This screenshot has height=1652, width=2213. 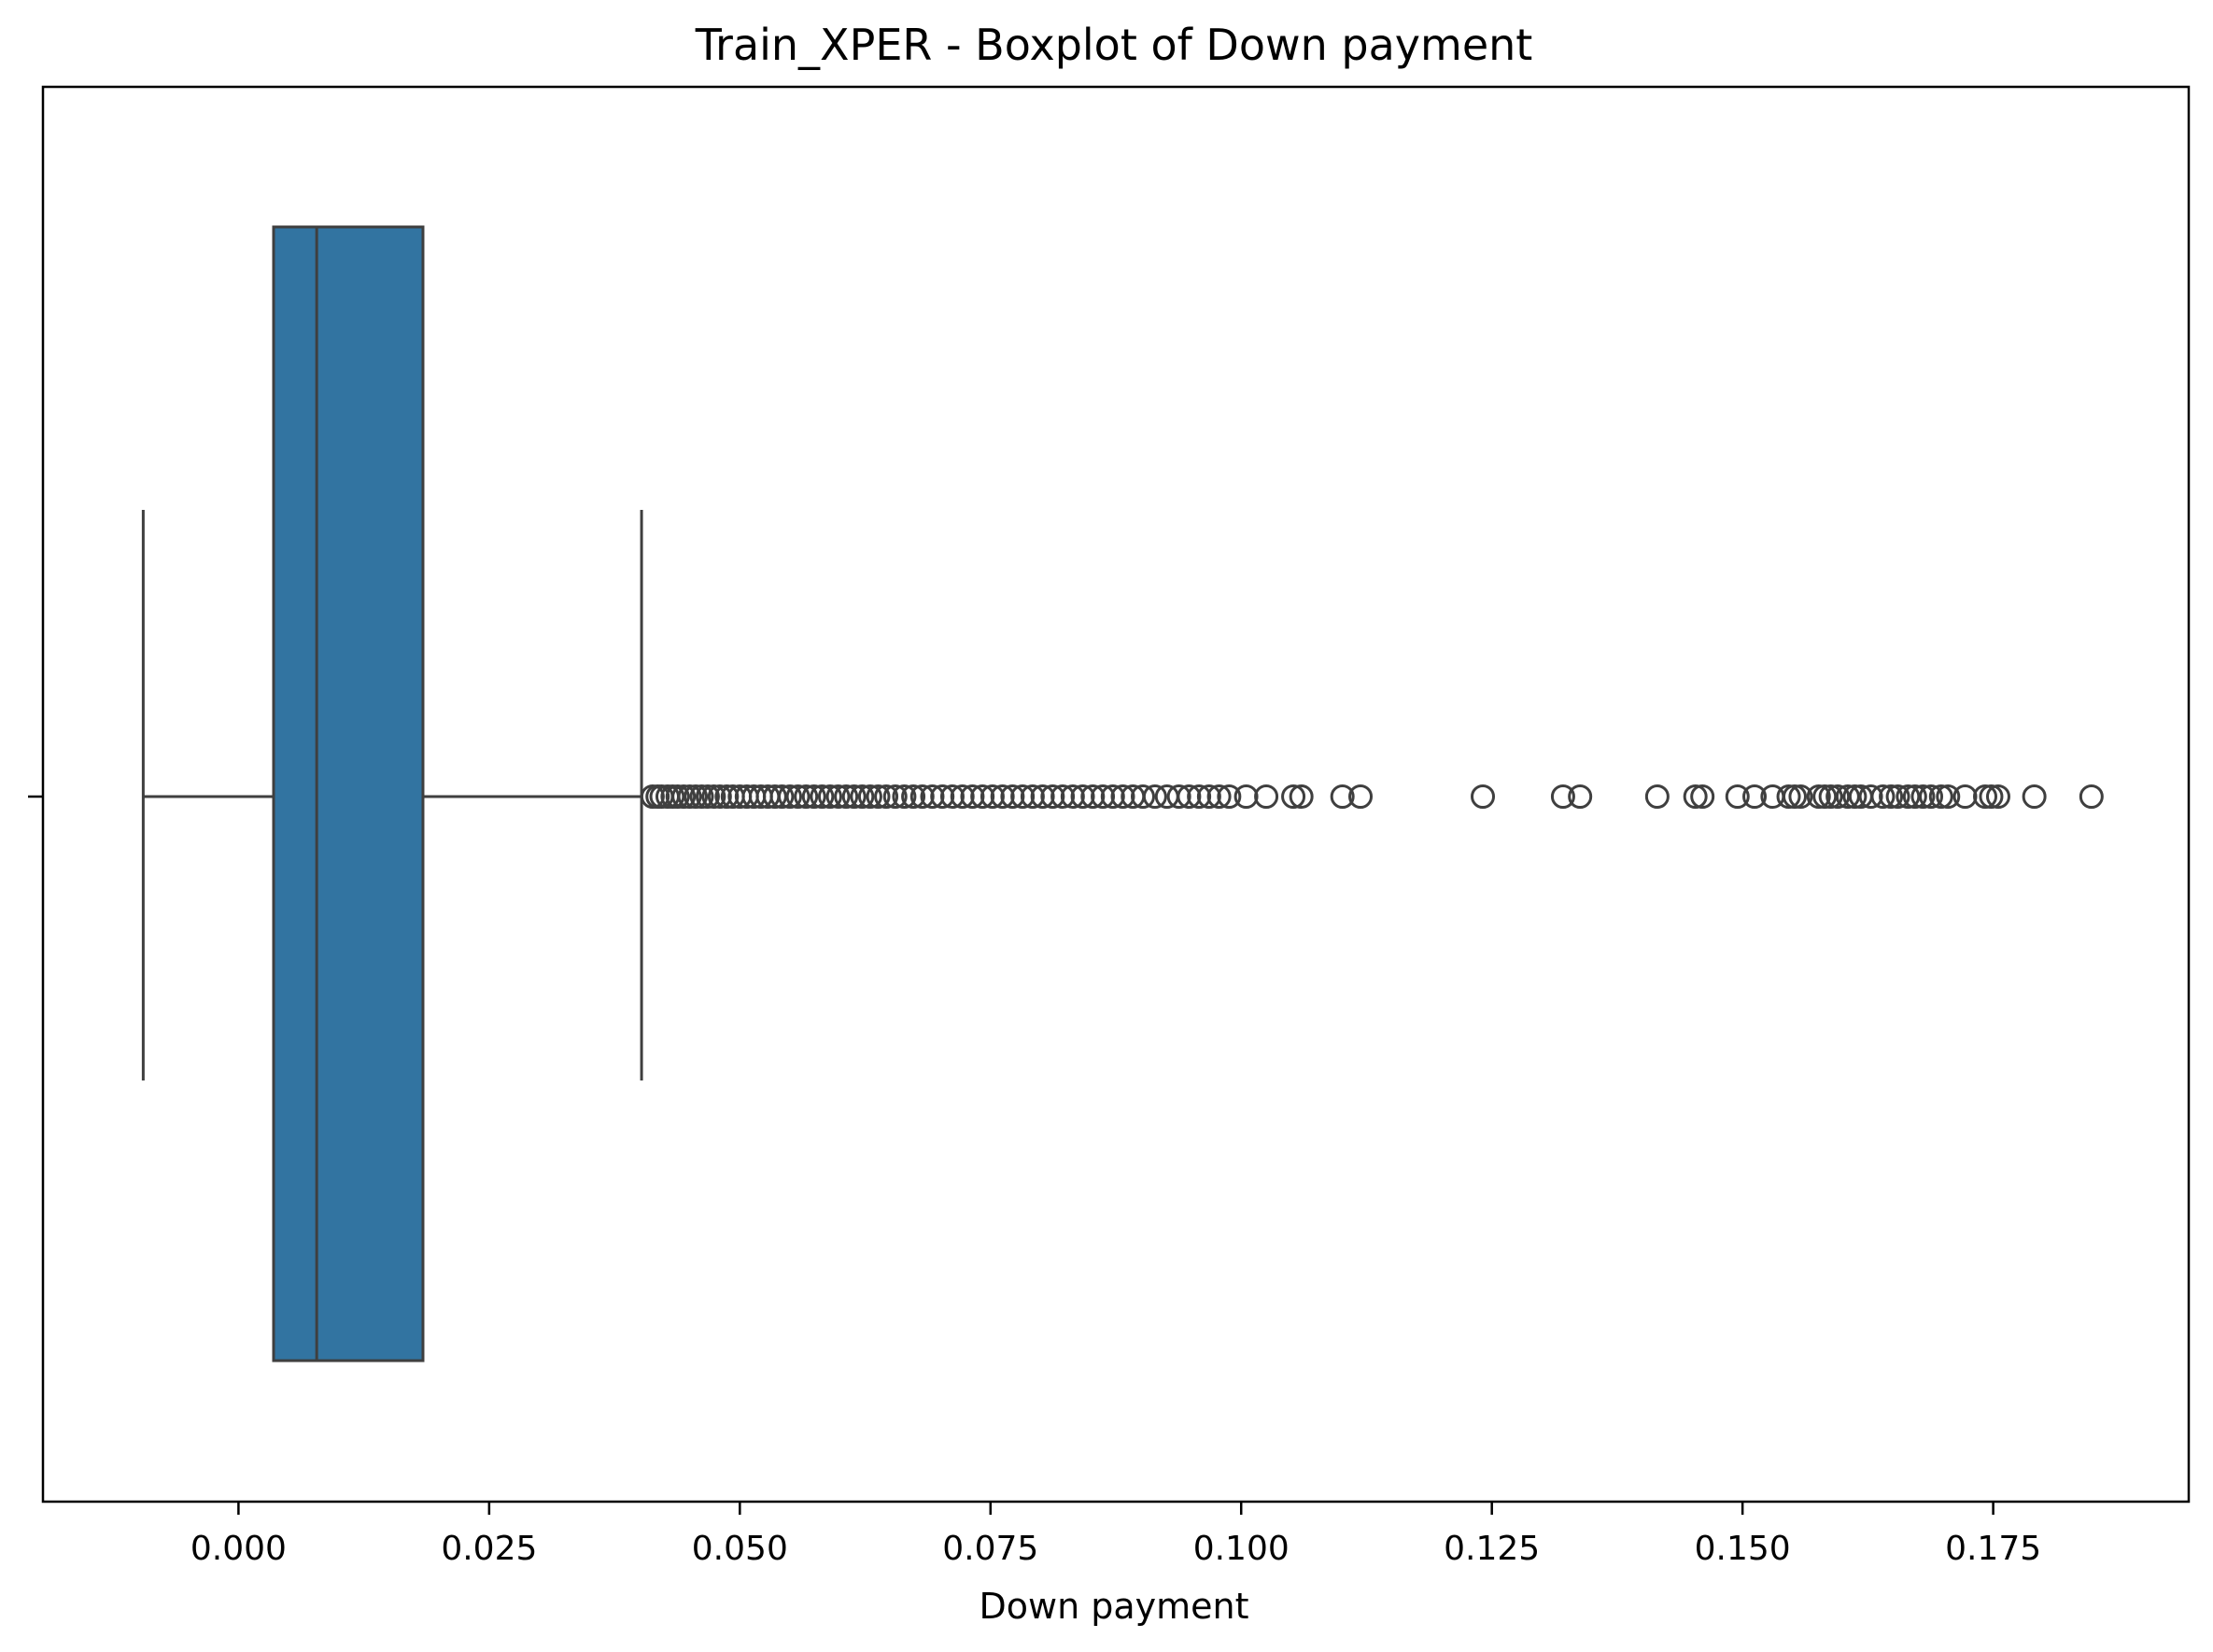 What do you see at coordinates (990, 1549) in the screenshot?
I see `x-tick-label: 0.075` at bounding box center [990, 1549].